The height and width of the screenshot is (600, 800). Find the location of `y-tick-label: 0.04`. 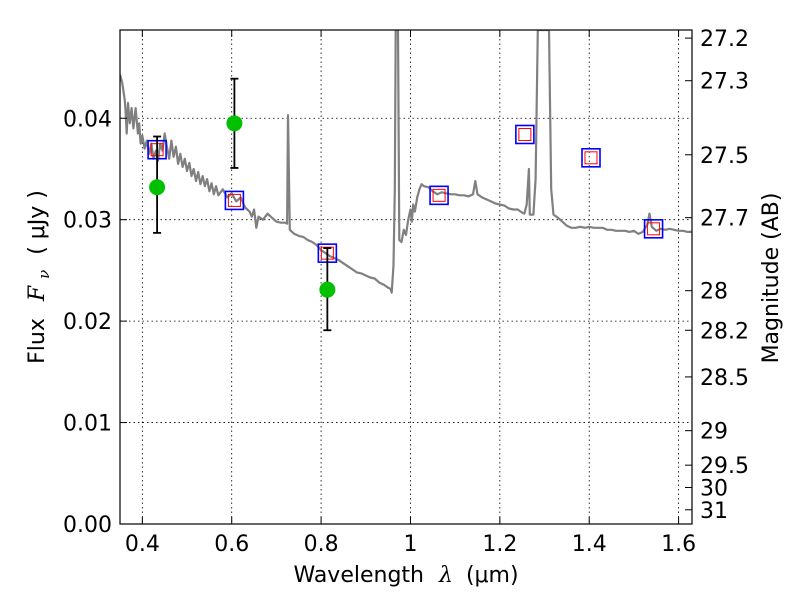

y-tick-label: 0.04 is located at coordinates (87, 119).